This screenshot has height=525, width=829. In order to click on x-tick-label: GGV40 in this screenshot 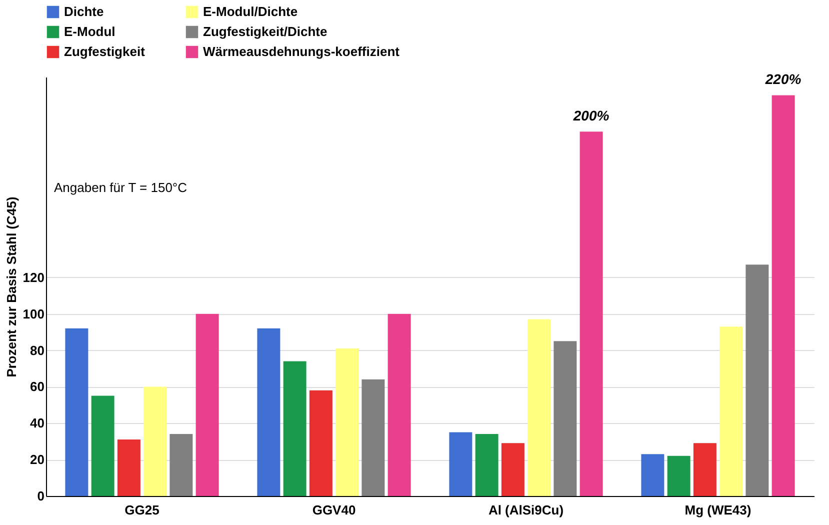, I will do `click(334, 510)`.